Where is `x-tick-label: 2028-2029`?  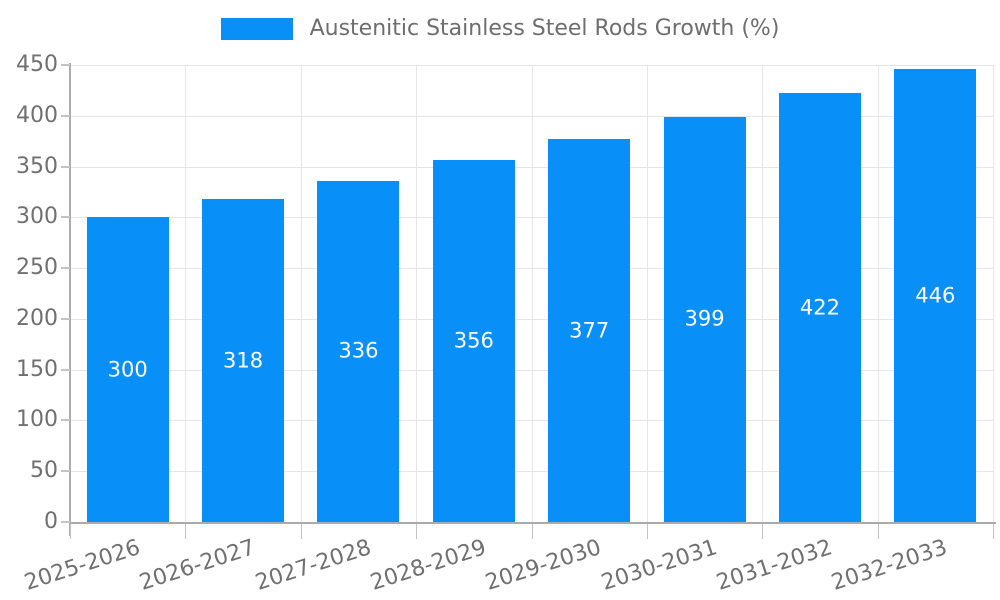
x-tick-label: 2028-2029 is located at coordinates (428, 565).